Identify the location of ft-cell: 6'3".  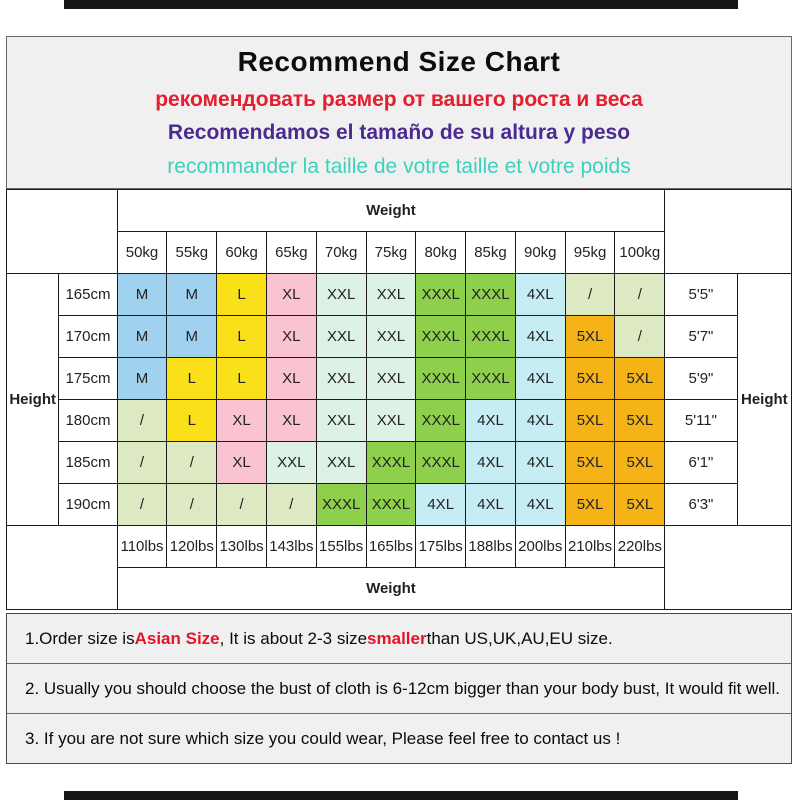
(701, 504).